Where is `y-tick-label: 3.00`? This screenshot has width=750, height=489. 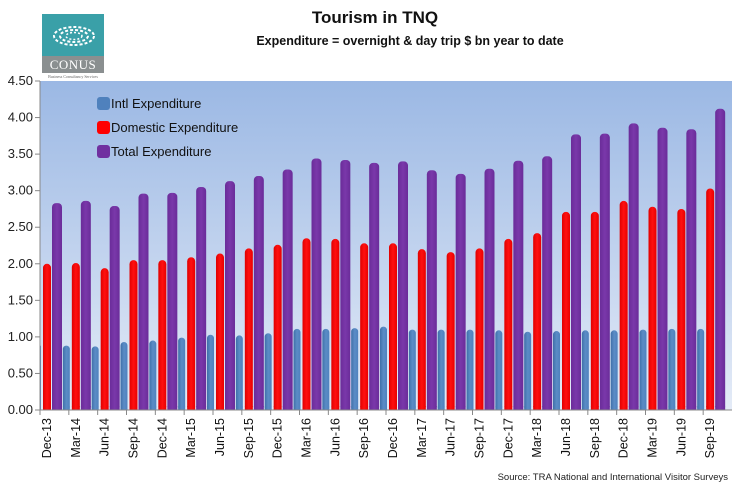 y-tick-label: 3.00 is located at coordinates (20, 190).